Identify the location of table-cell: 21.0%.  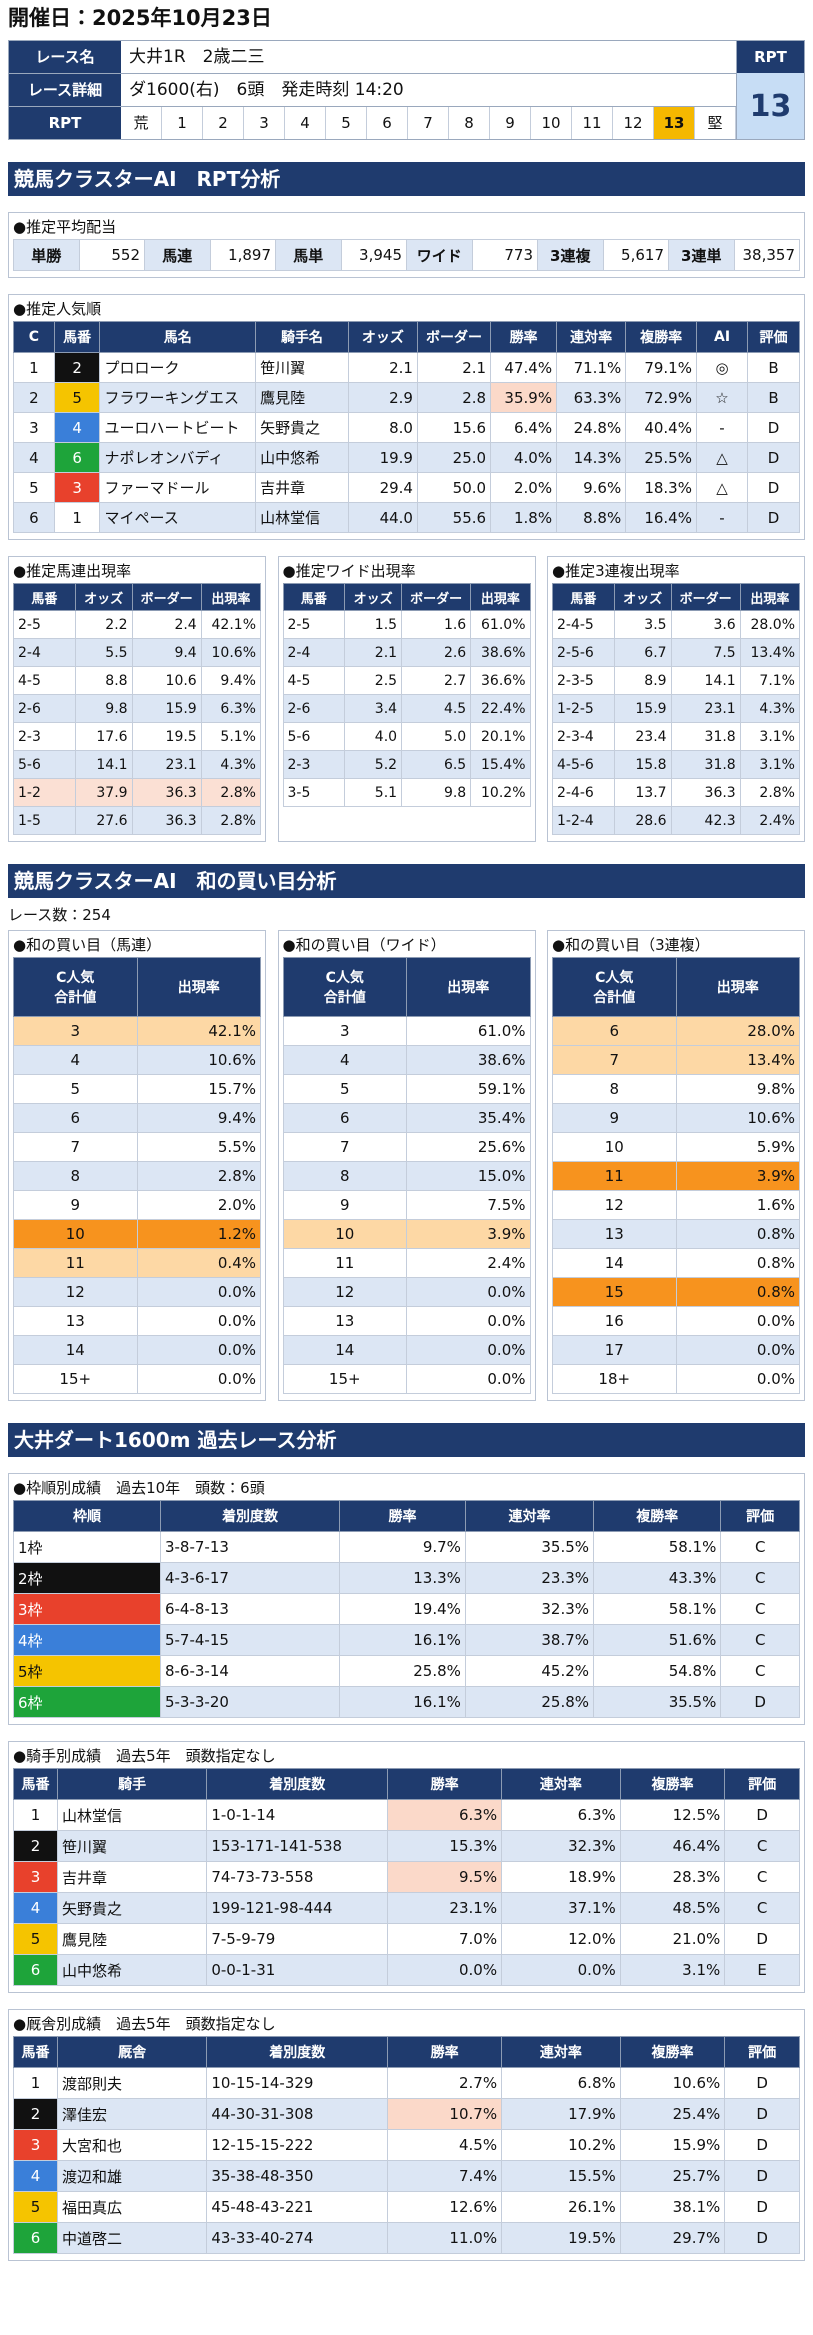
(672, 1939).